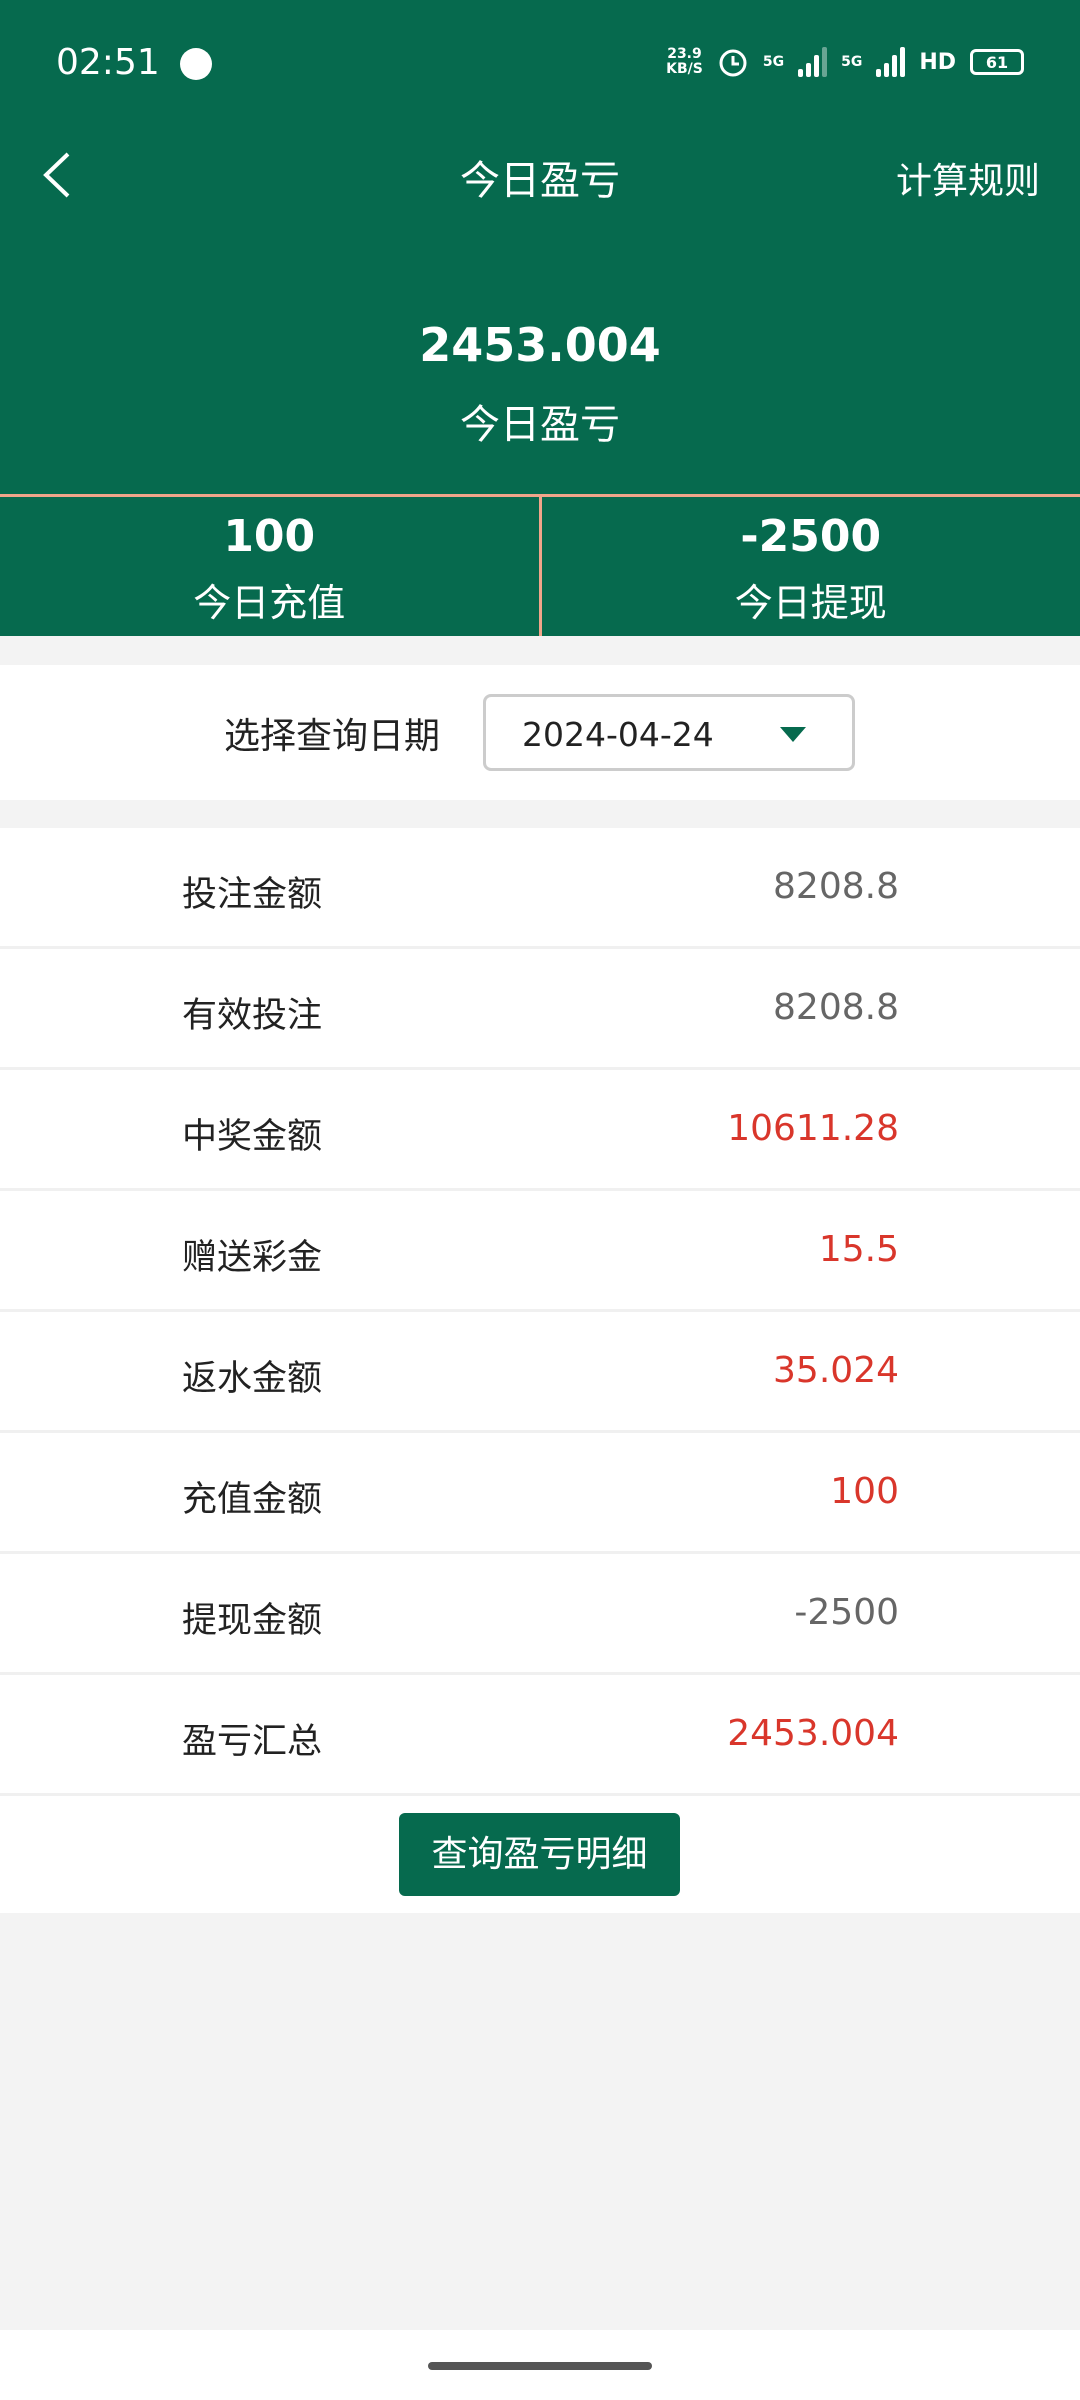 Image resolution: width=1080 pixels, height=2400 pixels. I want to click on date-selector-row: 选择查询日期 2024-04-24, so click(540, 732).